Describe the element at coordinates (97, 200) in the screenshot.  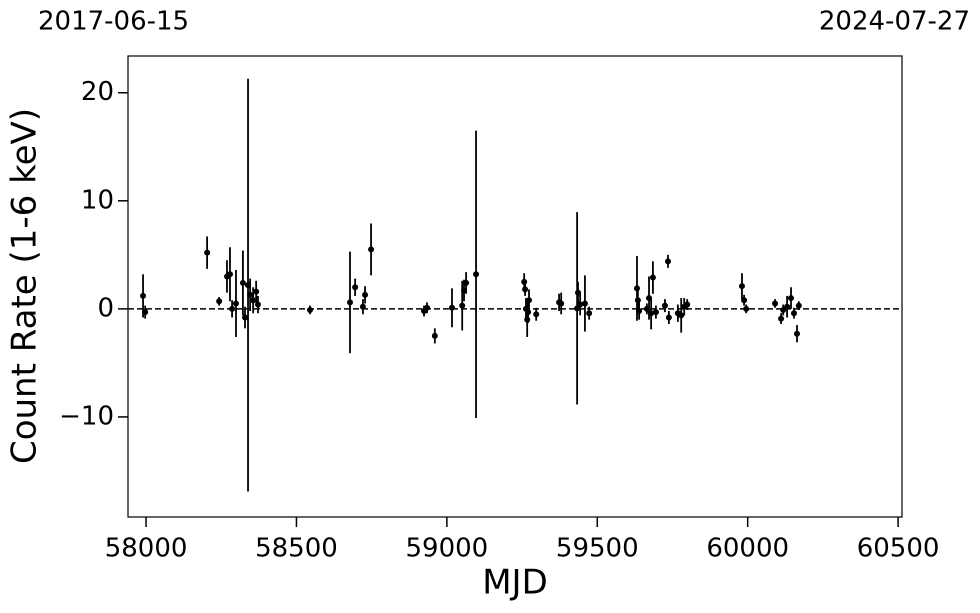
I see `y-tick-label: 10` at that location.